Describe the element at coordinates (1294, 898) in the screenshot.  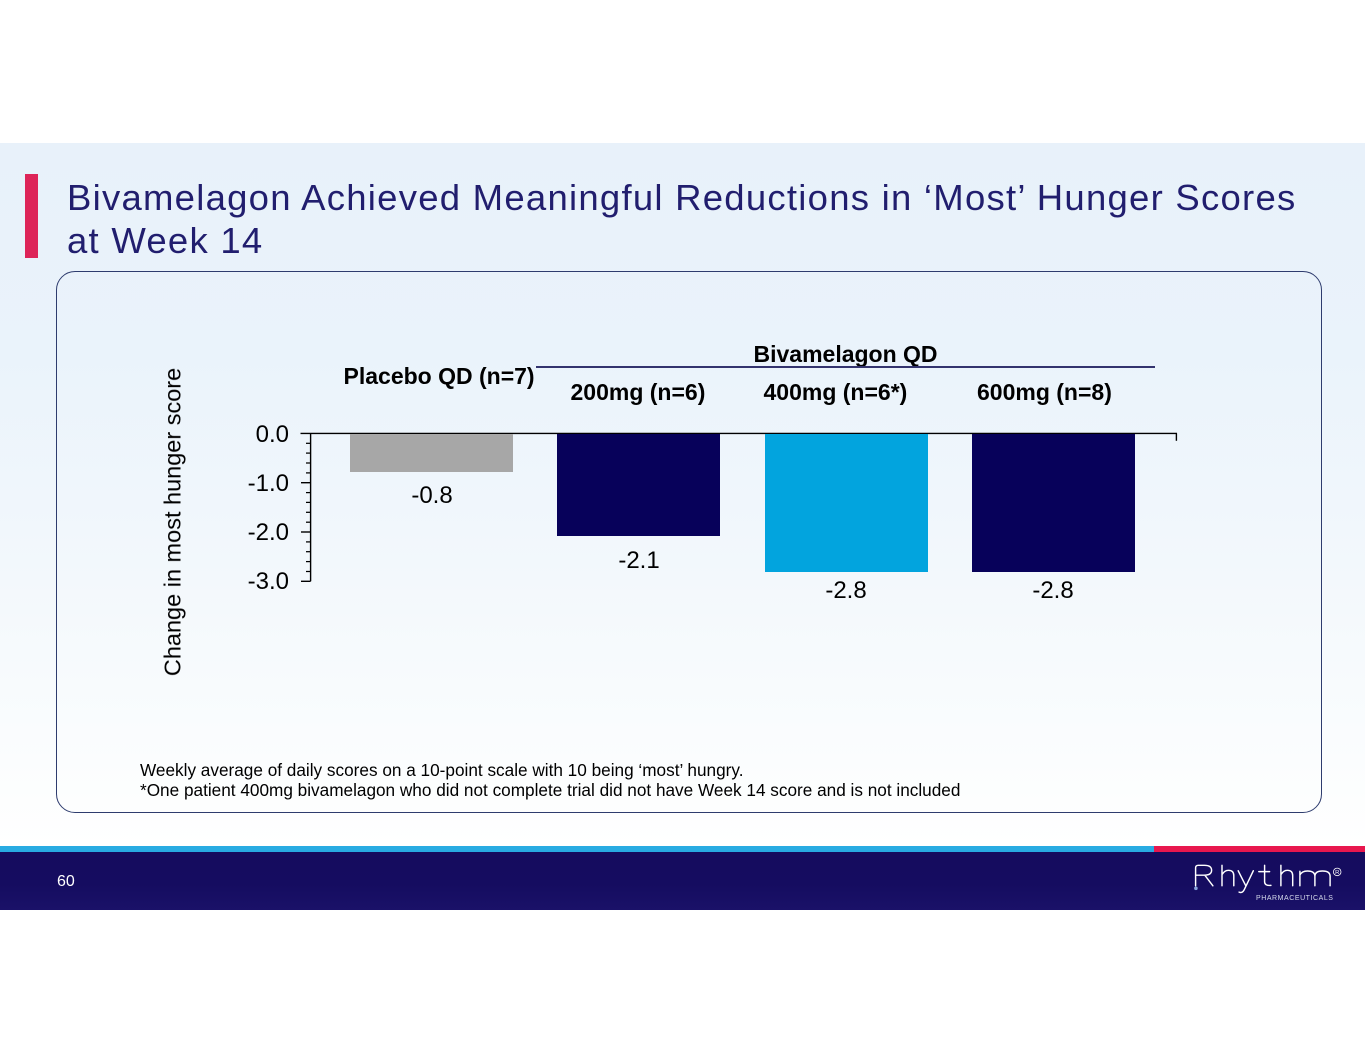
I see `svg-text: PHARMACEUTICALS` at that location.